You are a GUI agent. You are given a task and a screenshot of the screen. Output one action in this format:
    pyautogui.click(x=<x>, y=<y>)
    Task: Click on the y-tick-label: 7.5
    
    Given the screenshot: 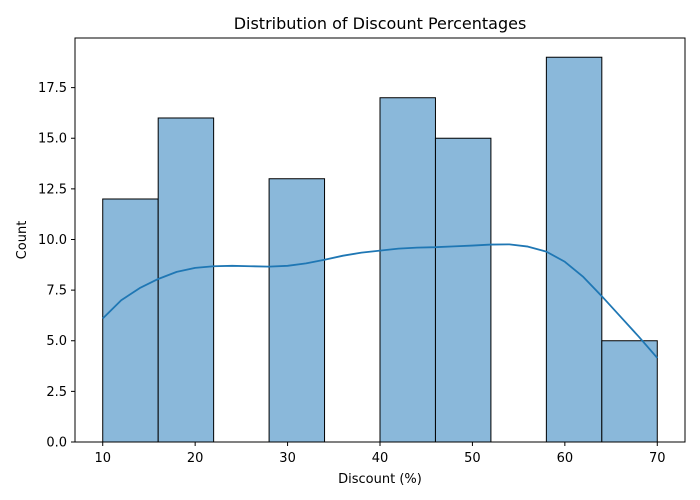 What is the action you would take?
    pyautogui.click(x=56, y=291)
    